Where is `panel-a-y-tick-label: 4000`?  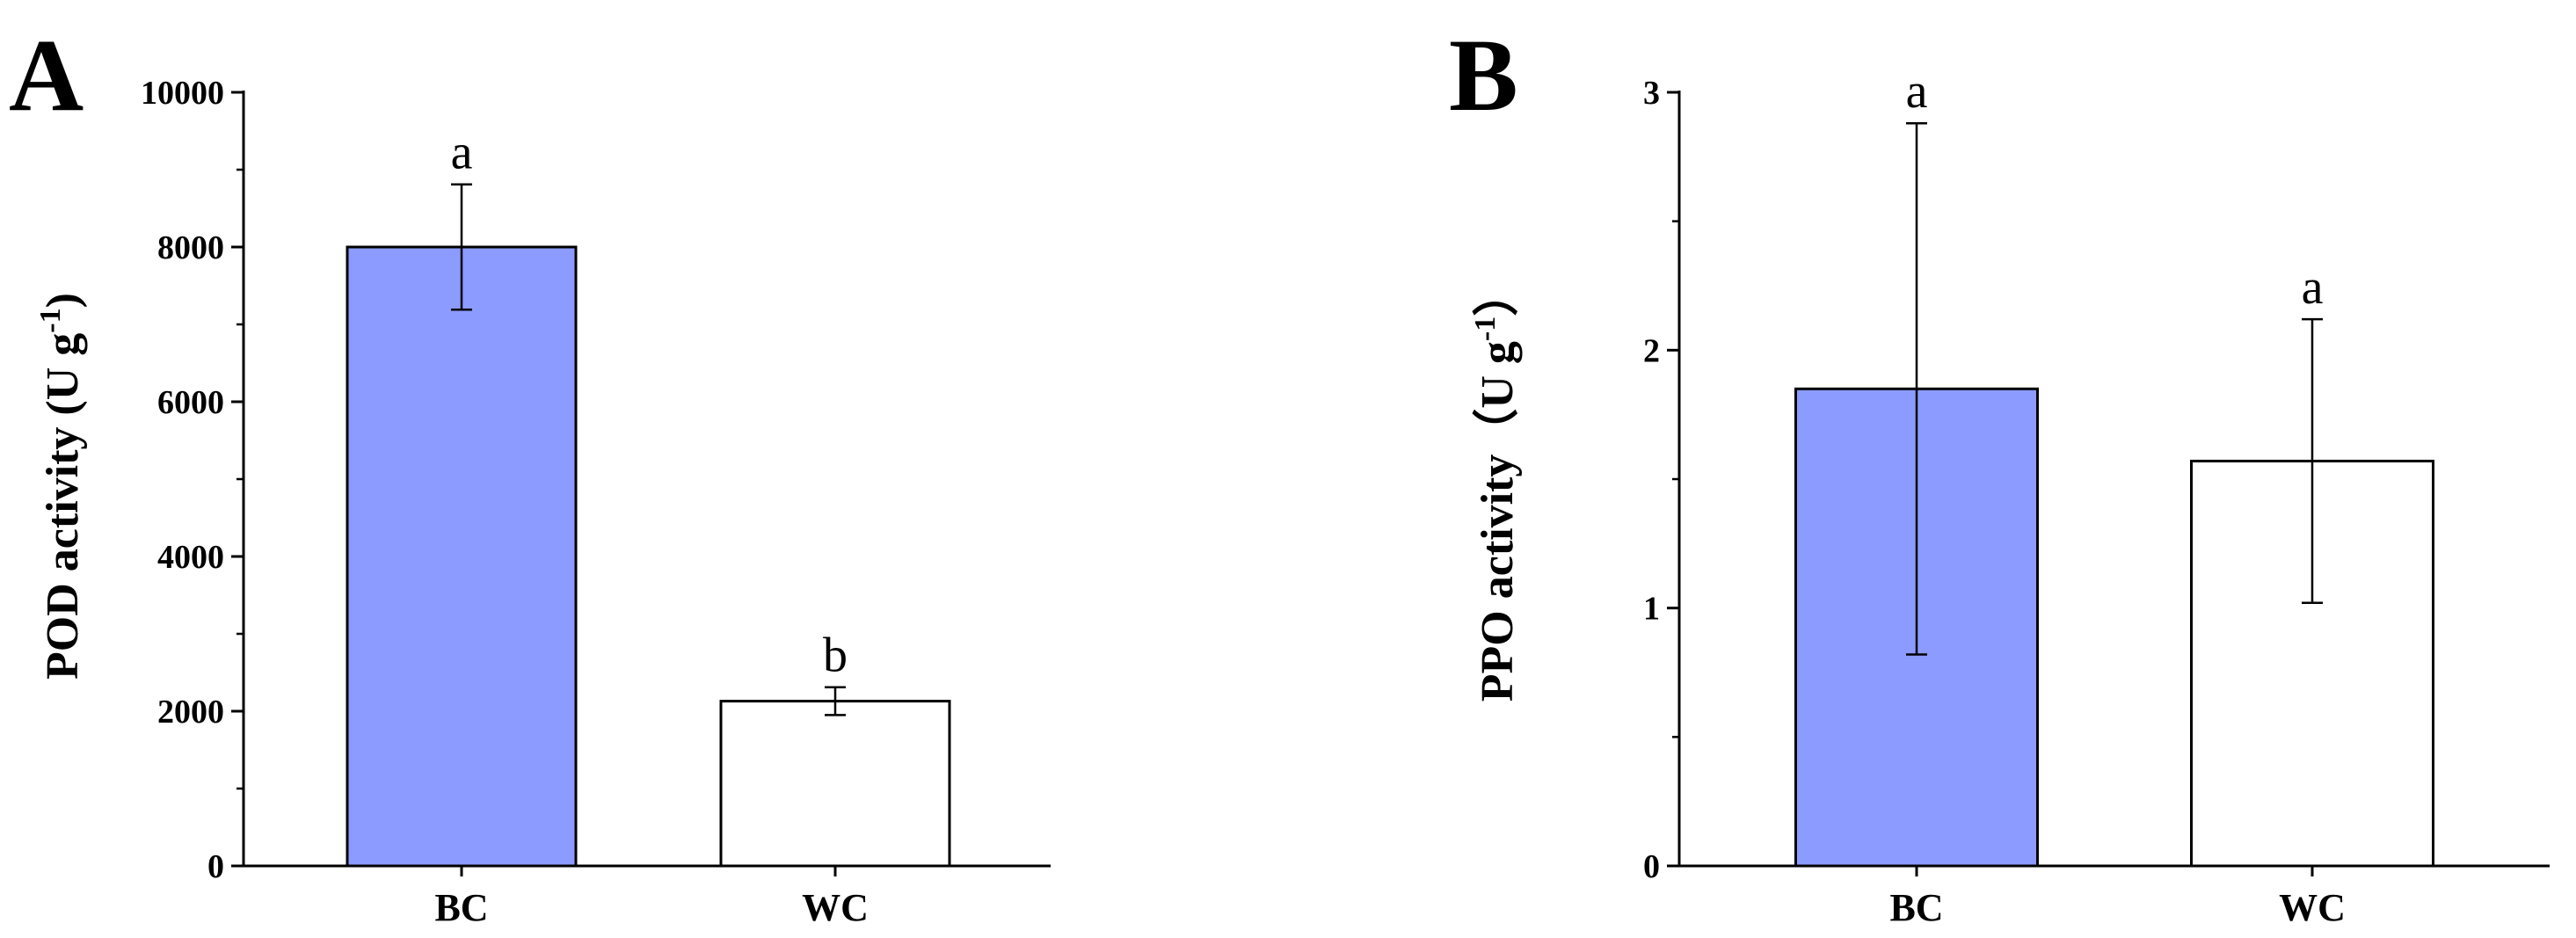
panel-a-y-tick-label: 4000 is located at coordinates (190, 557).